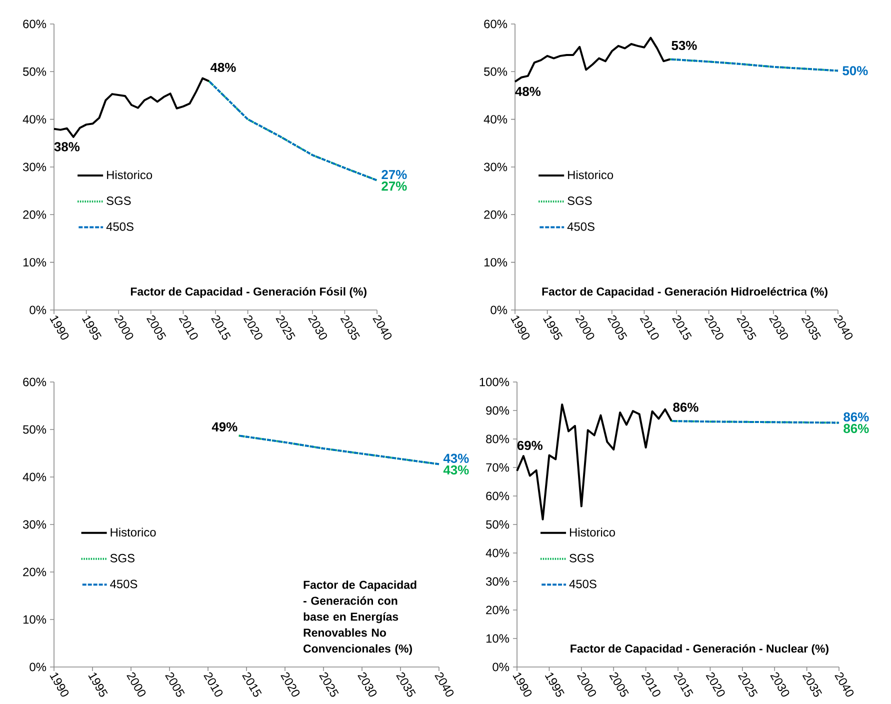 The image size is (891, 704). Describe the element at coordinates (225, 427) in the screenshot. I see `annotation: 49%` at that location.